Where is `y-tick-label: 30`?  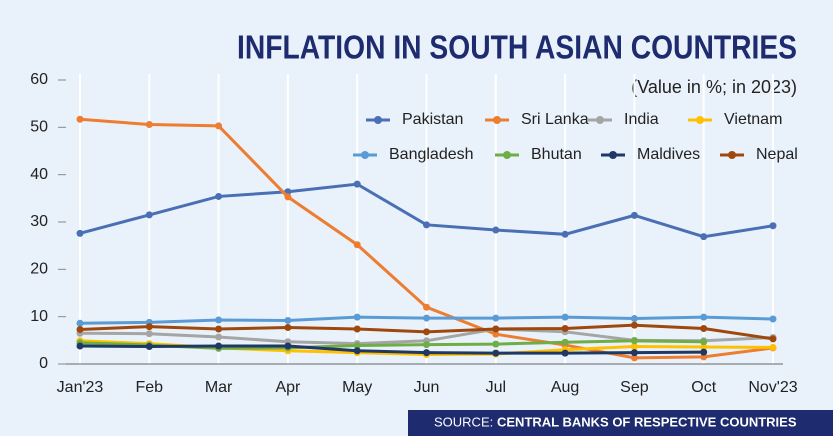
y-tick-label: 30 is located at coordinates (39, 221).